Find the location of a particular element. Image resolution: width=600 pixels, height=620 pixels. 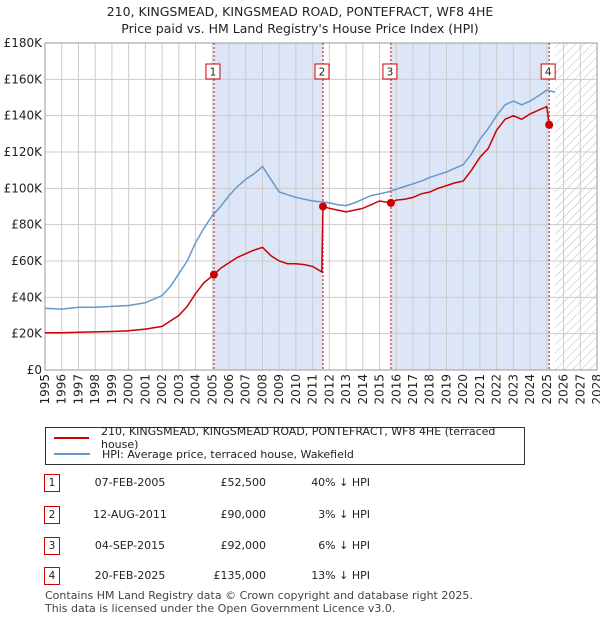

transaction-date: 12-AUG-2011 is located at coordinates (130, 514).